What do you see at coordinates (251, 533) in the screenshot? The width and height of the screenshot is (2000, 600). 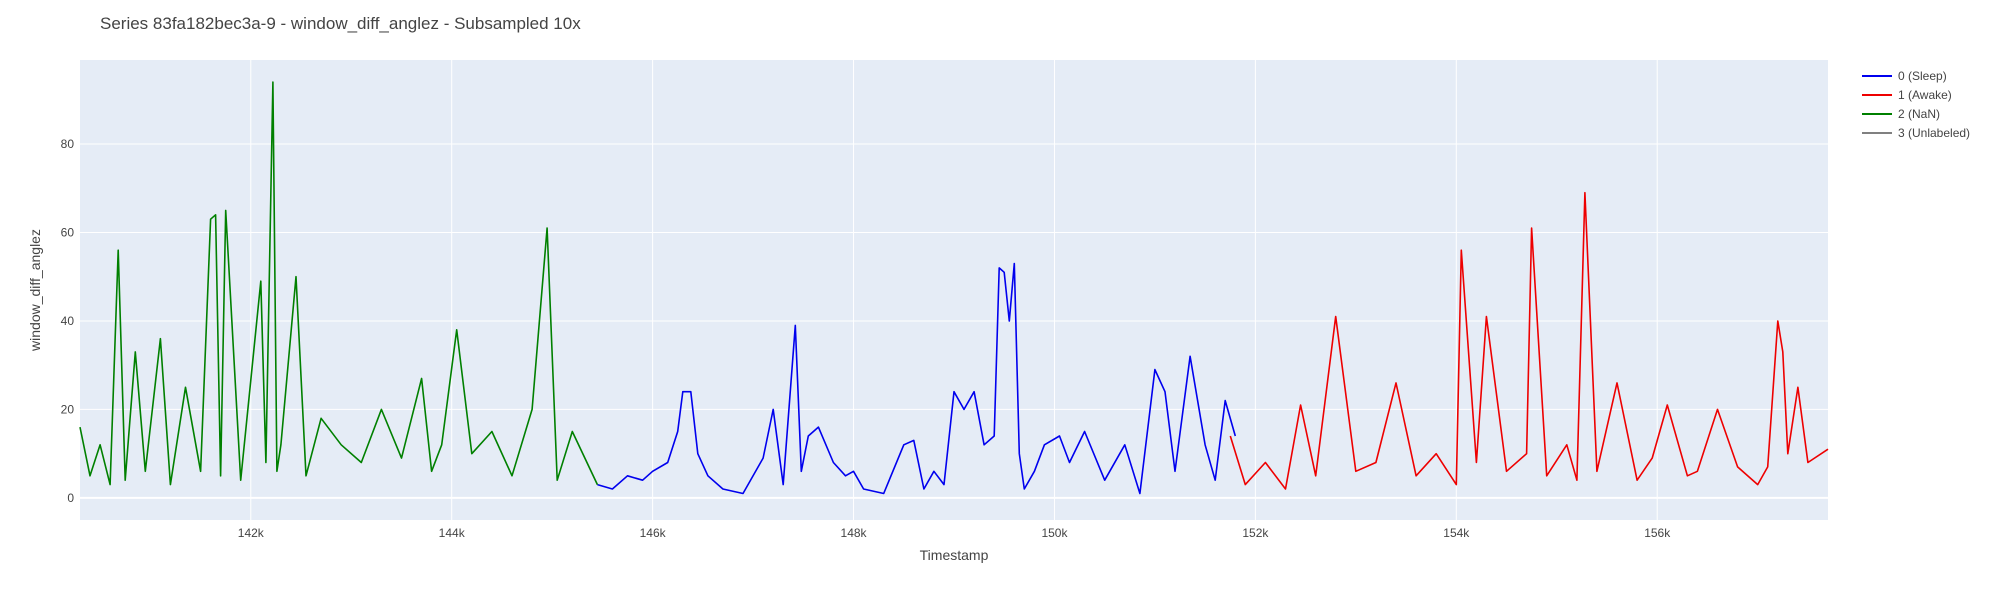 I see `x-tick-label: 142k` at bounding box center [251, 533].